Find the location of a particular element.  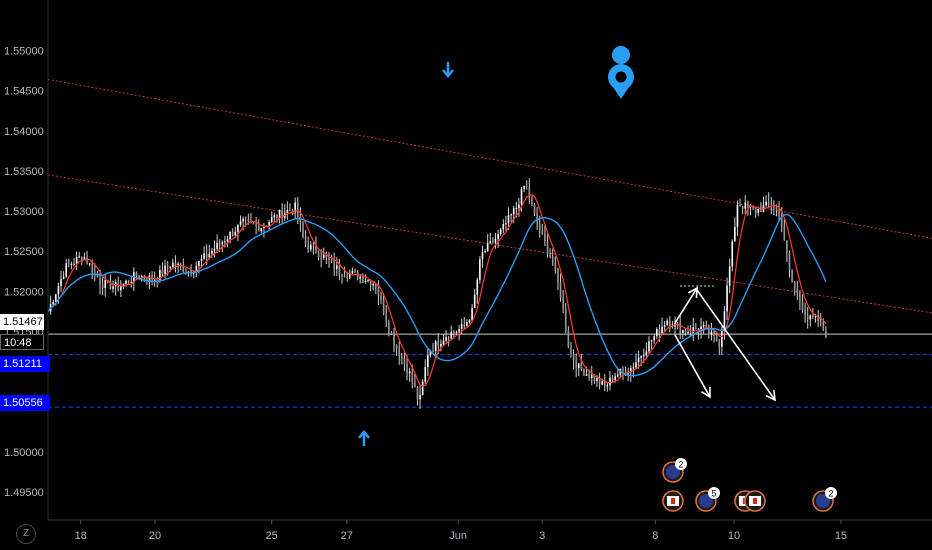

x-axis: 18 20 25 27 Jun 3 8 10 15 is located at coordinates (490, 530).